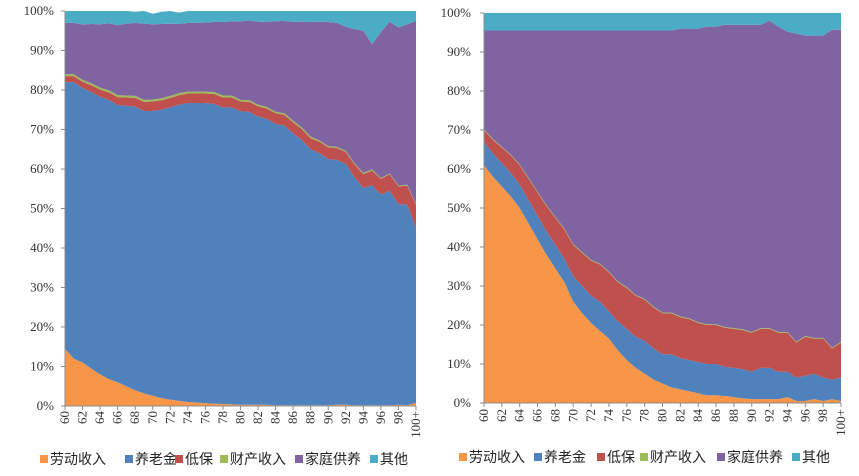  I want to click on area-dibao, so click(240, 152).